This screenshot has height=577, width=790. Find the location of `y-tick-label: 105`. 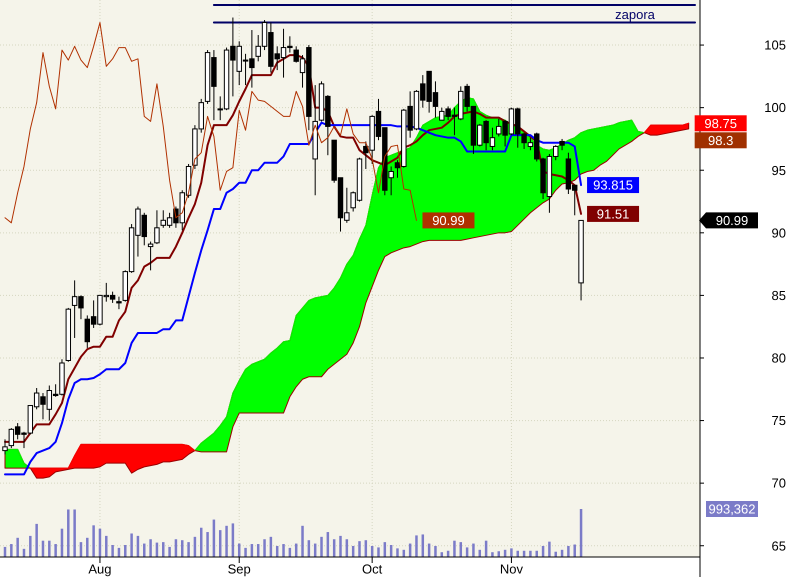

y-tick-label: 105 is located at coordinates (775, 45).